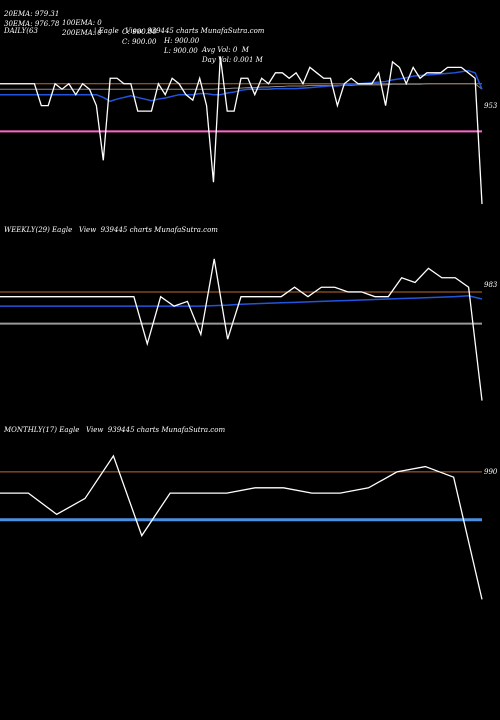 Image resolution: width=500 pixels, height=720 pixels. I want to click on weekly-ema-short-series, so click(241, 300).